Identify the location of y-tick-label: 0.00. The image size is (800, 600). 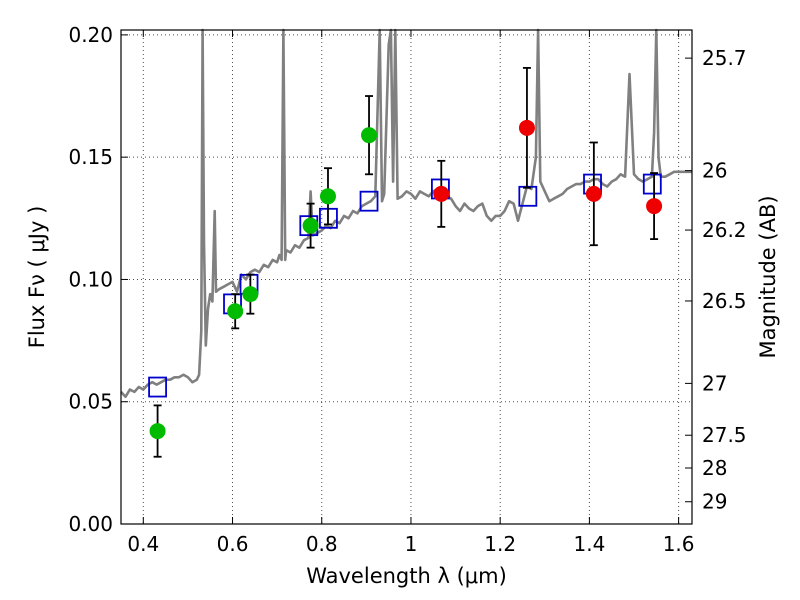
(90, 524).